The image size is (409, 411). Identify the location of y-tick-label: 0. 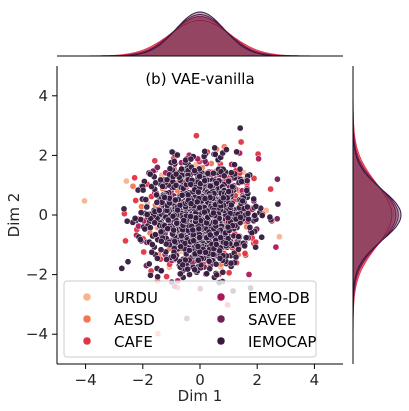
(43, 215).